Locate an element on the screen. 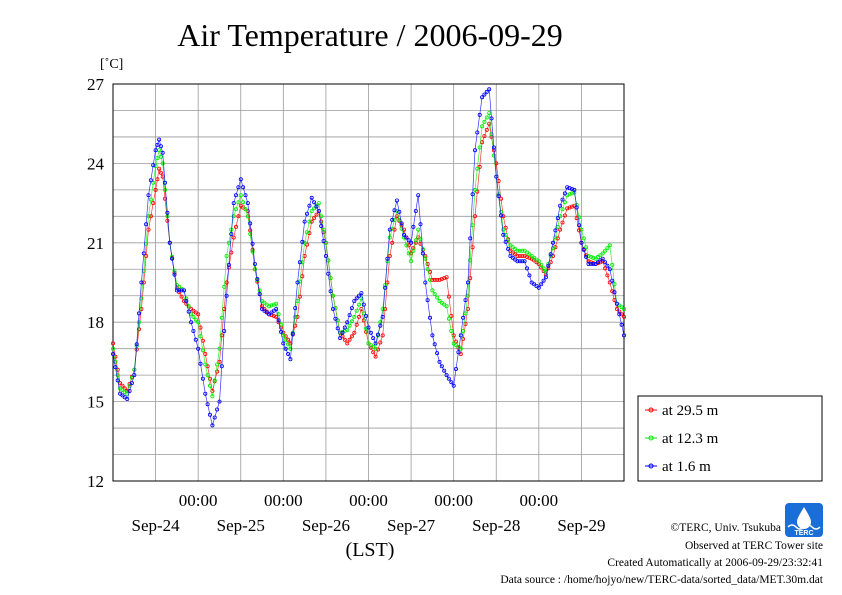 The image size is (842, 595). logo-drop-icon is located at coordinates (804, 518).